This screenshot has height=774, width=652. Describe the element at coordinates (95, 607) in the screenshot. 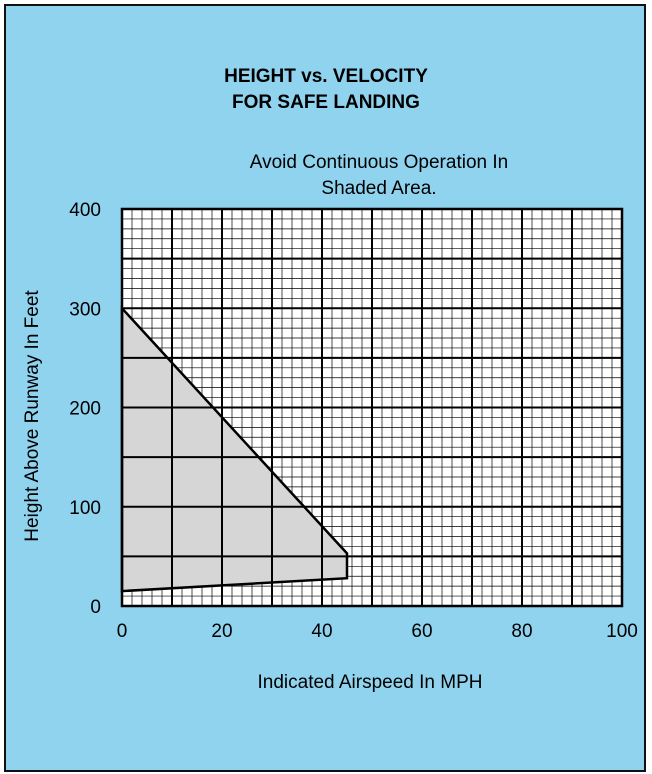

I see `y-tick-label: 0` at that location.